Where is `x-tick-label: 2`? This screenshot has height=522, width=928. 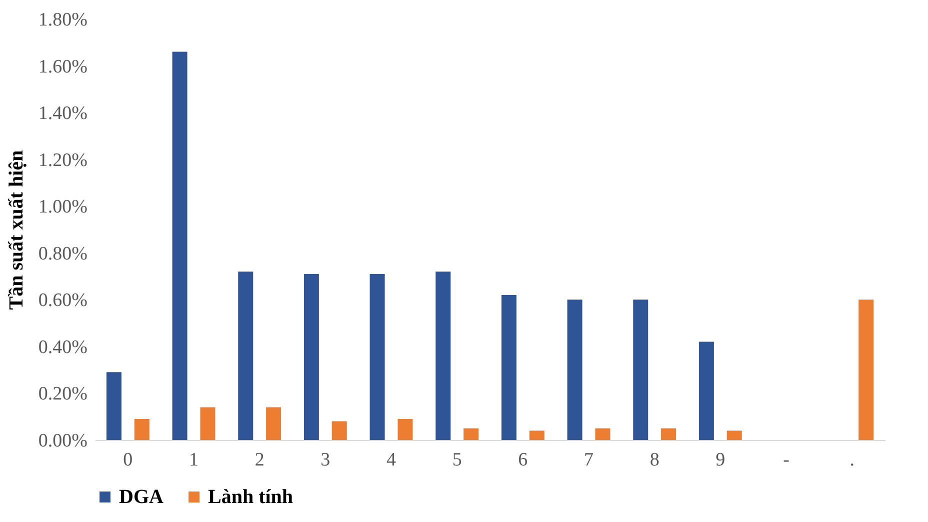
x-tick-label: 2 is located at coordinates (259, 460).